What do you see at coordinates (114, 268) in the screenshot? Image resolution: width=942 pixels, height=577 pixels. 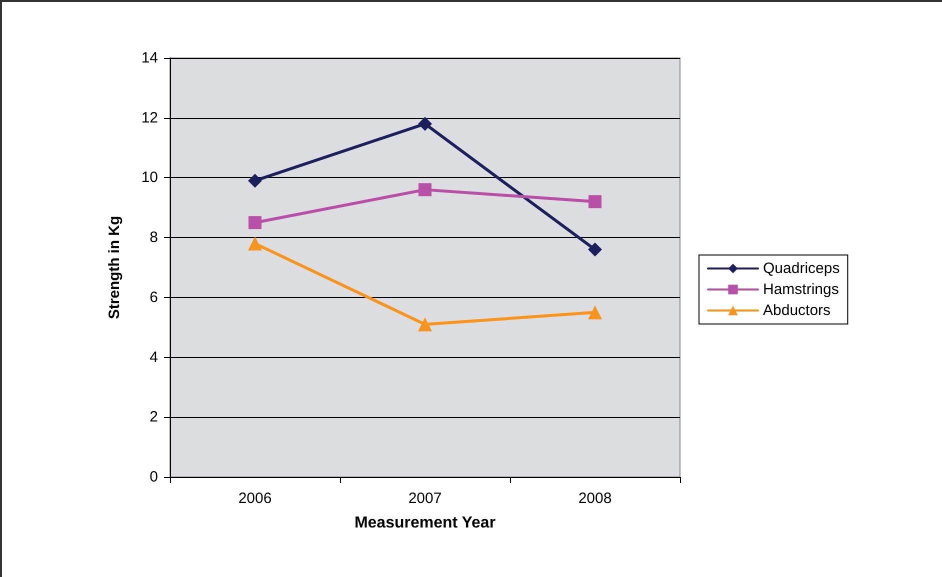 I see `y-axis-title: Strength in Kg` at bounding box center [114, 268].